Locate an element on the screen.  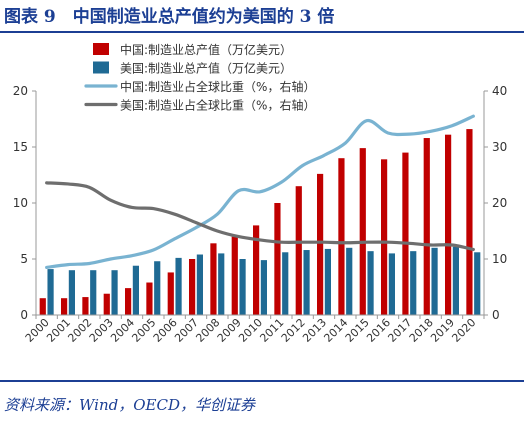
x-tick-label: 2002 is located at coordinates (79, 330).